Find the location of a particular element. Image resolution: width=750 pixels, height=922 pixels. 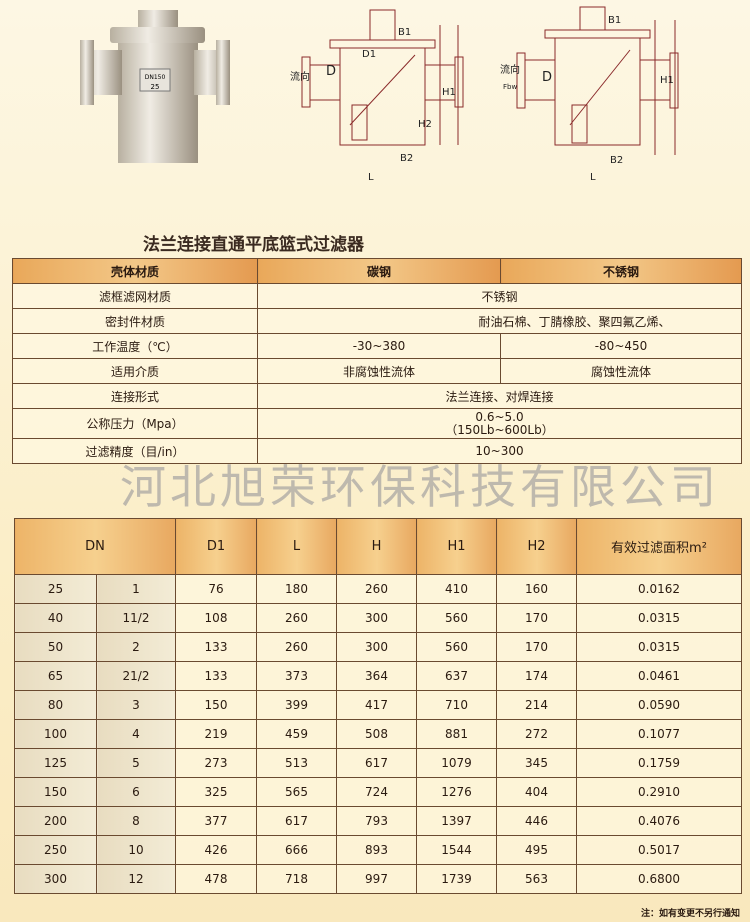

table-cell: 881 is located at coordinates (456, 734).